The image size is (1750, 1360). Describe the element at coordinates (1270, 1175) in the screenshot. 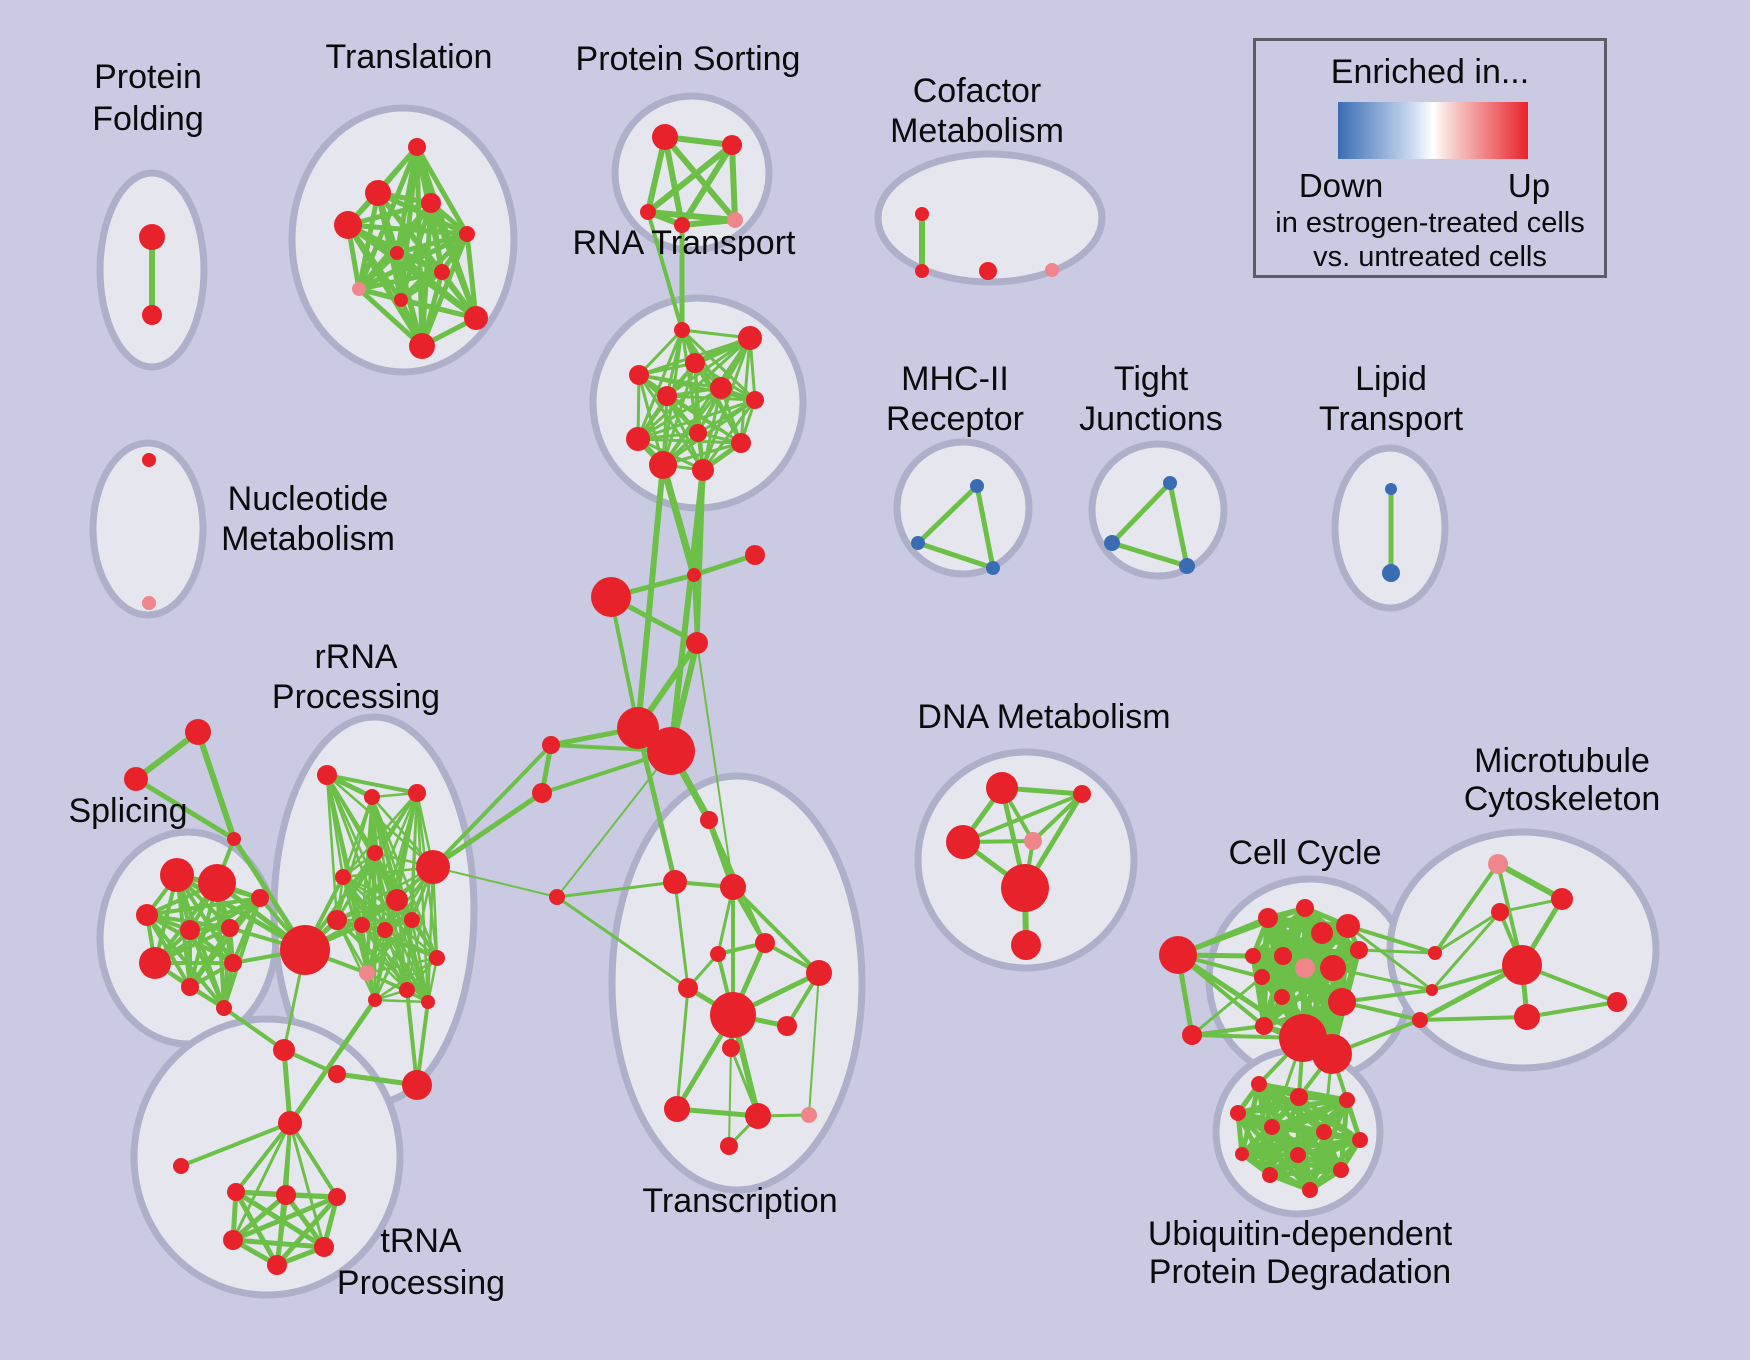

I see `node-ub10` at that location.